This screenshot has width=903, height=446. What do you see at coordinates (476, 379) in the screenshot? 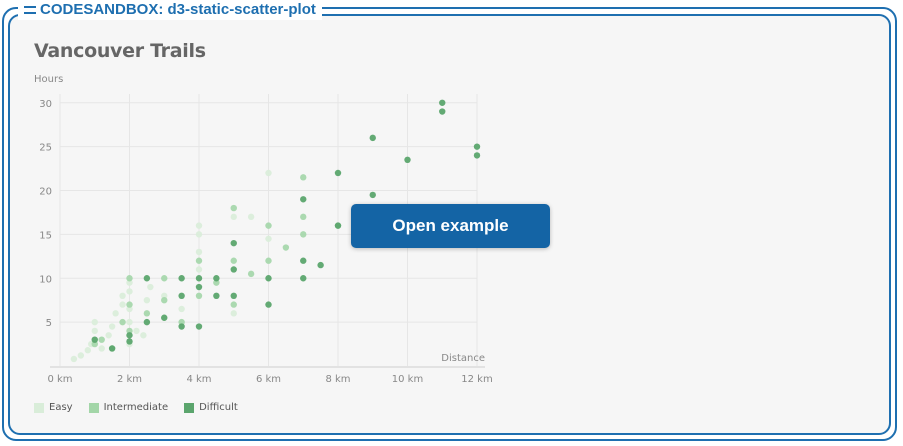
I see `x-tick-label: 12 km` at bounding box center [476, 379].